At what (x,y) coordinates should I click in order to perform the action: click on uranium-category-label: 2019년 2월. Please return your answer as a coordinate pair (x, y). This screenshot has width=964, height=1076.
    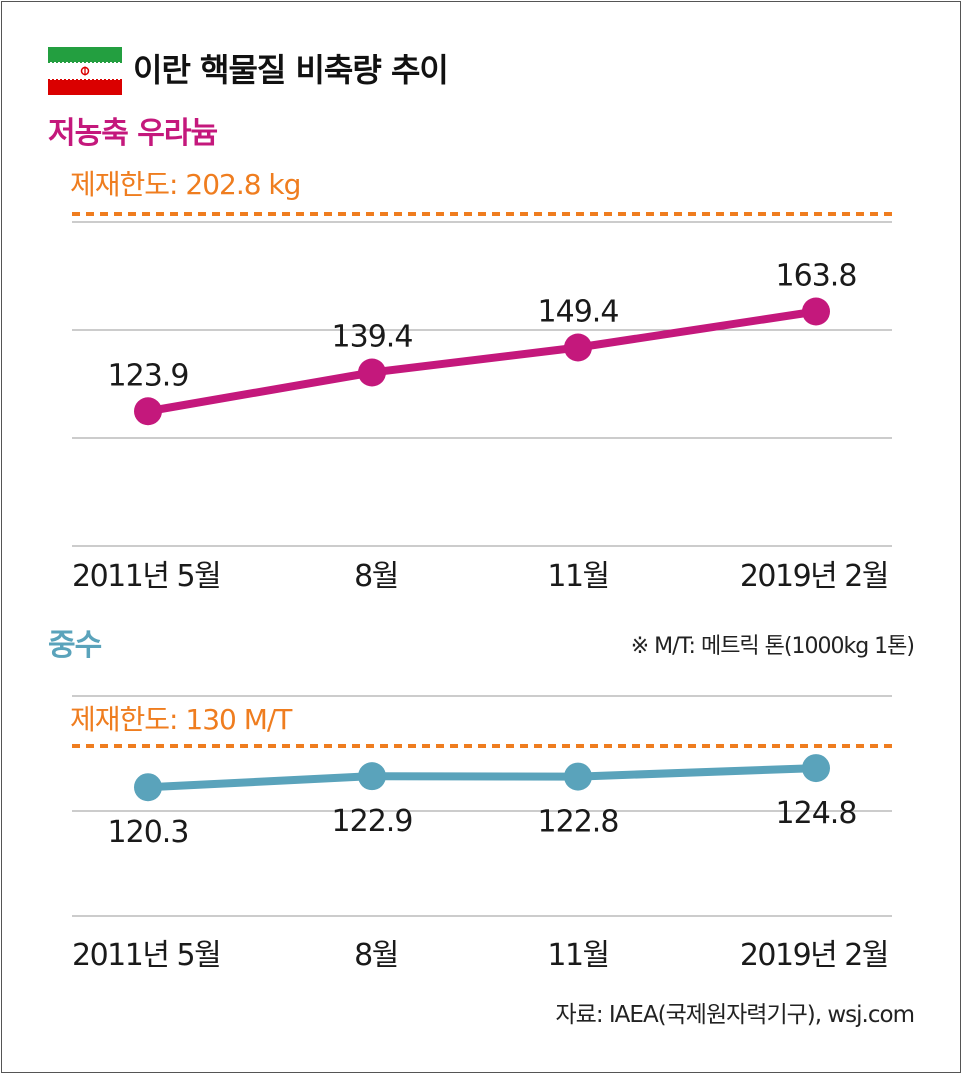
    Looking at the image, I should click on (814, 576).